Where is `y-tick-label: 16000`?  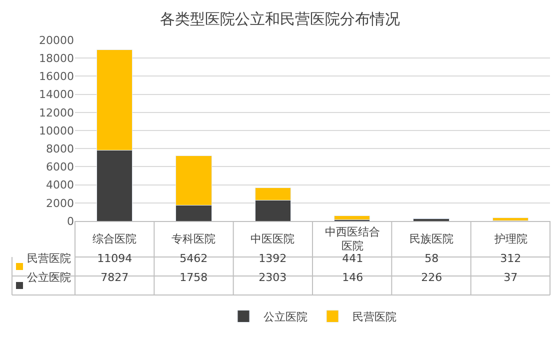 y-tick-label: 16000 is located at coordinates (56, 77).